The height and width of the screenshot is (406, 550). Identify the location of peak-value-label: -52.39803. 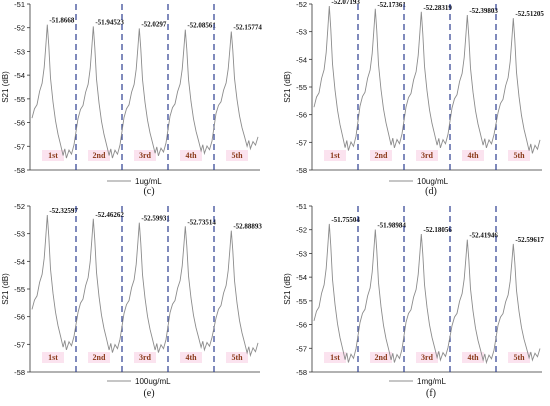
(483, 11).